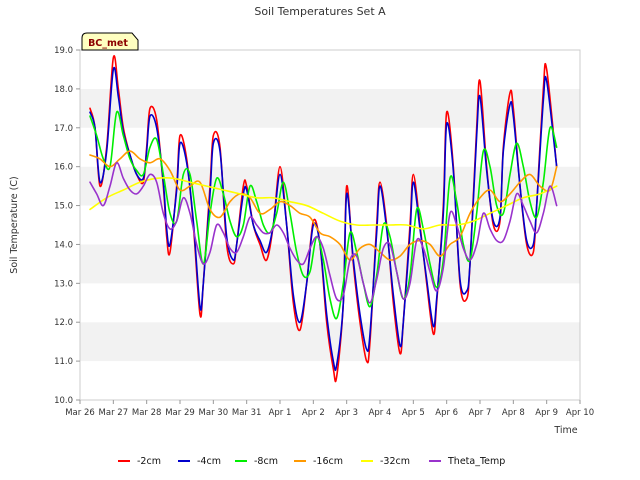 This screenshot has height=480, width=640. What do you see at coordinates (209, 461) in the screenshot?
I see `legend-label: -4cm` at bounding box center [209, 461].